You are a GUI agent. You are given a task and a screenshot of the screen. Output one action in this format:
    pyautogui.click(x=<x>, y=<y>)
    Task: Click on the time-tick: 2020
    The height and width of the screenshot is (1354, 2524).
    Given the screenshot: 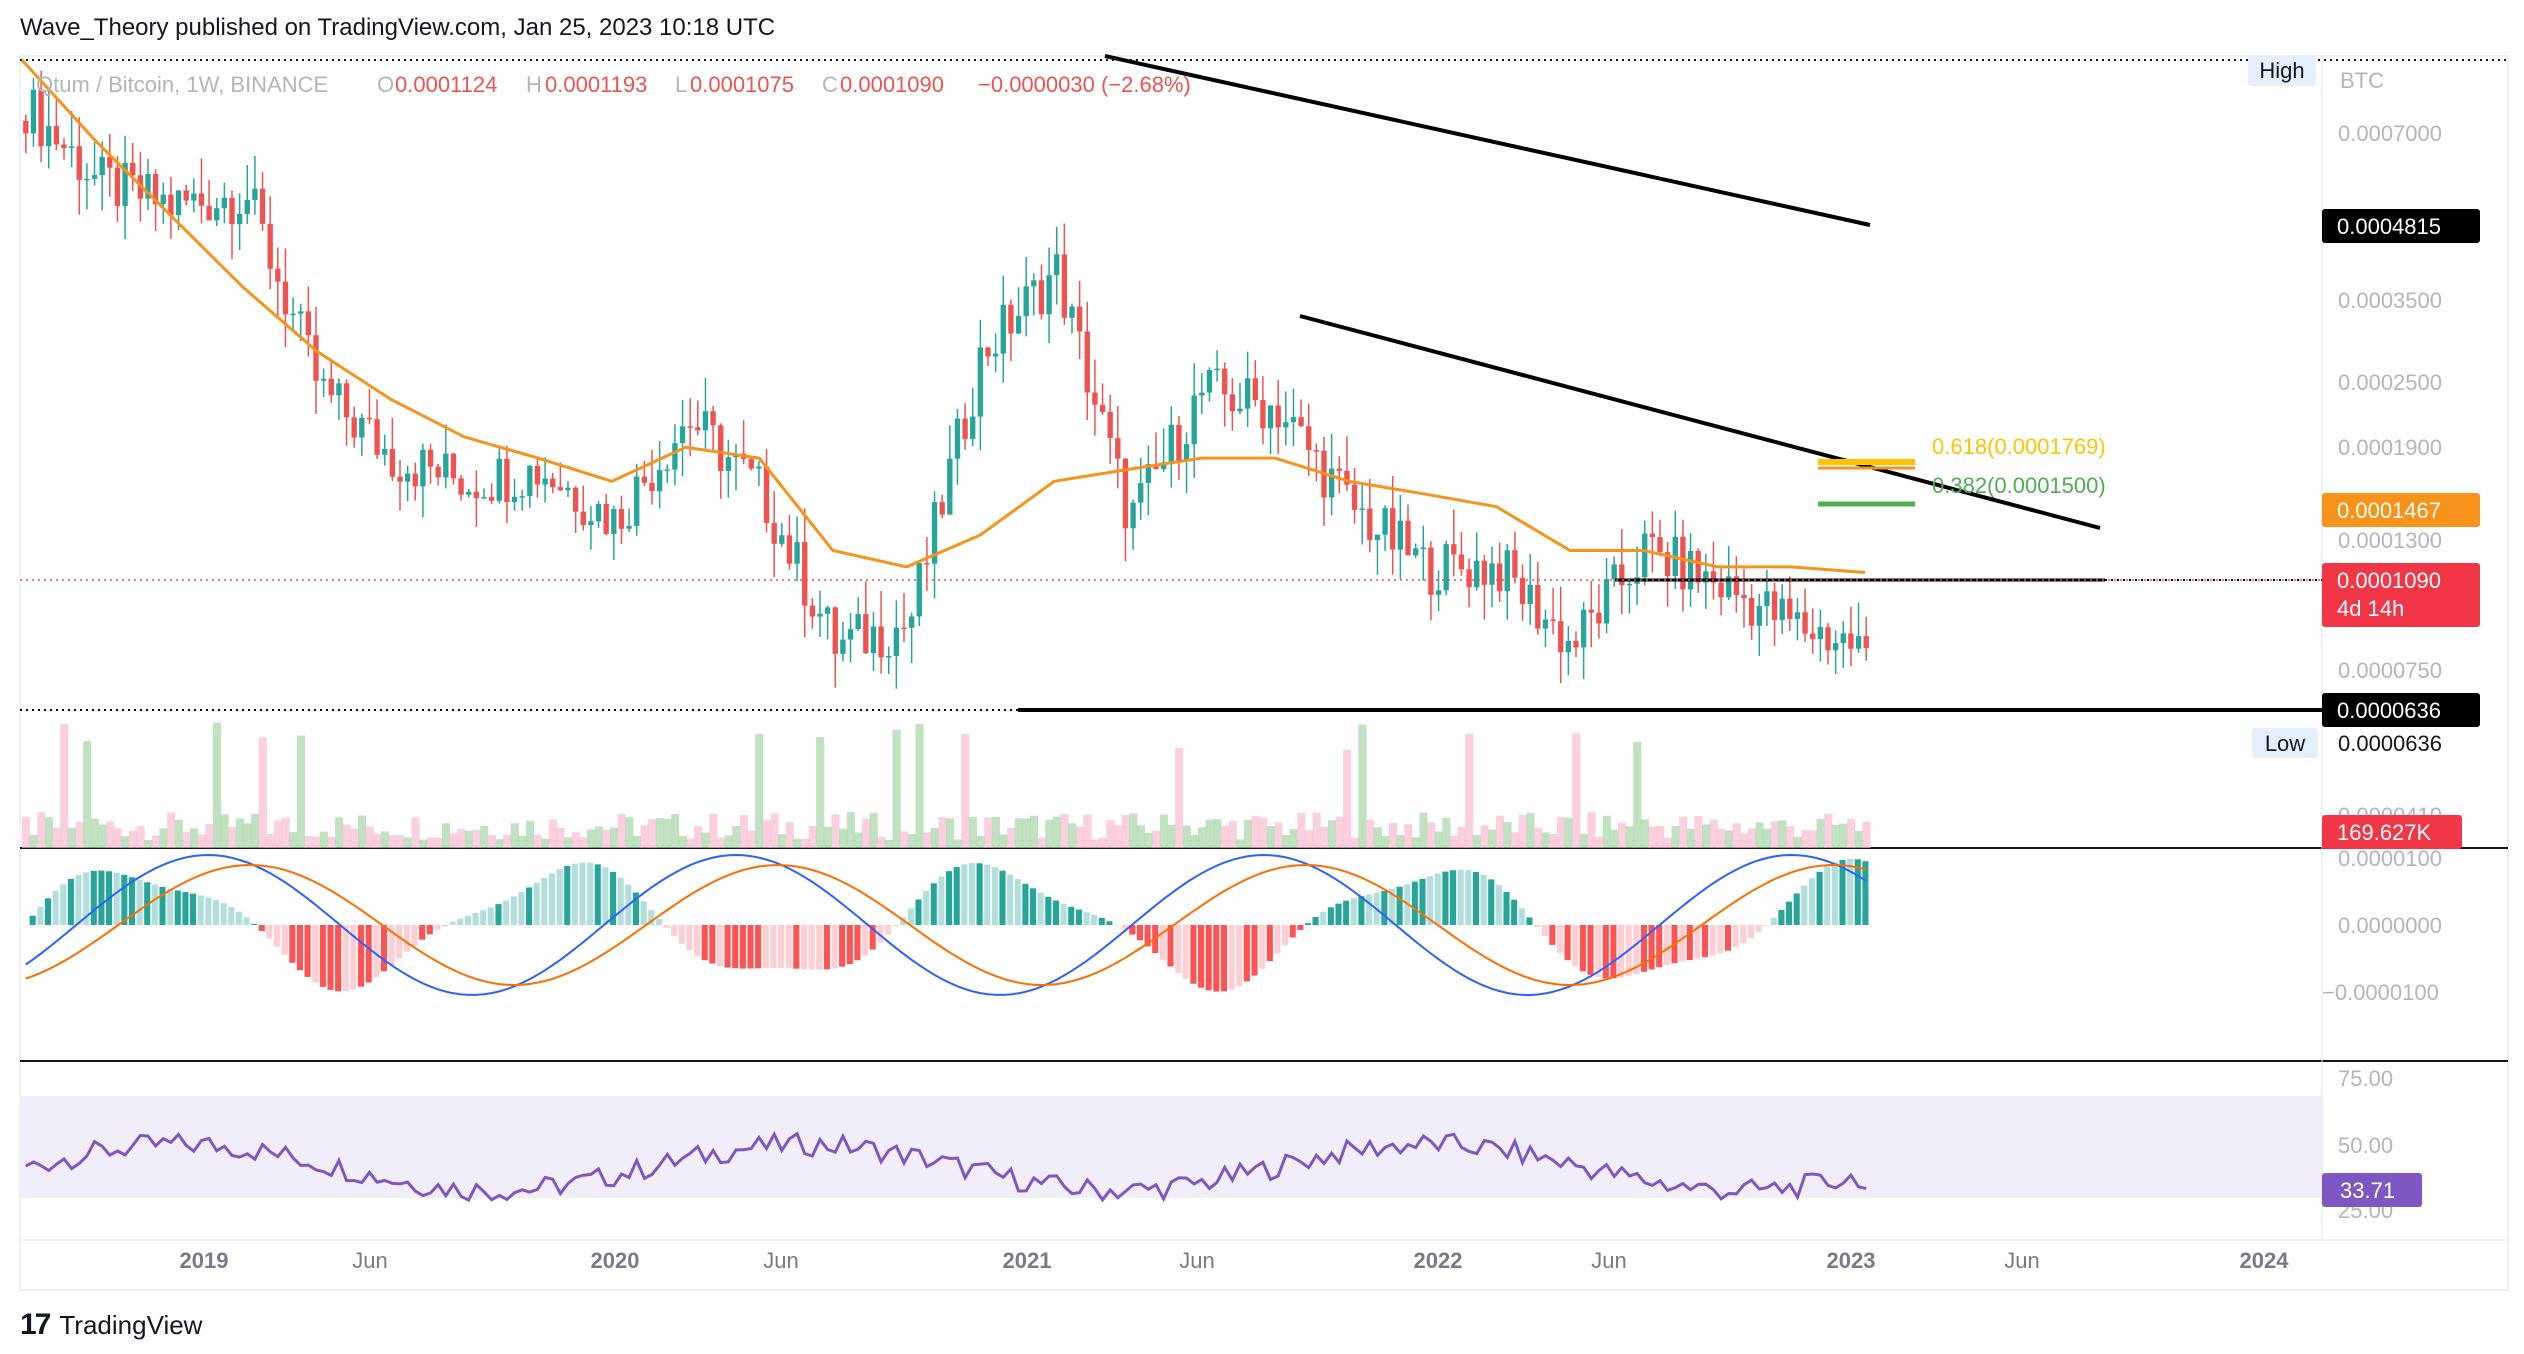 What is the action you would take?
    pyautogui.click(x=615, y=1260)
    